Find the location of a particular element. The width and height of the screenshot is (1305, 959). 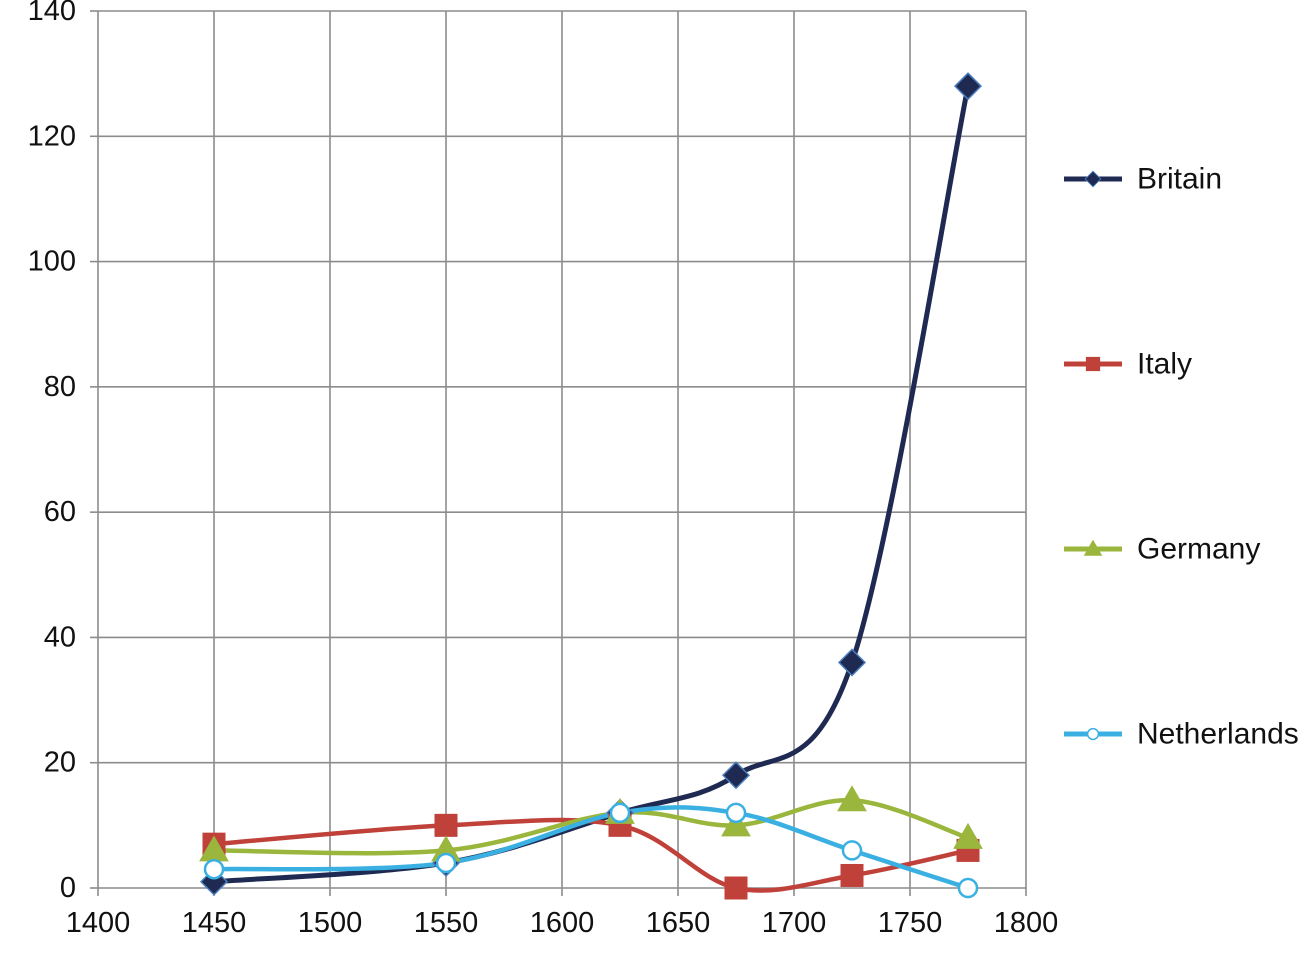

x-tick-label: 1500 is located at coordinates (330, 923).